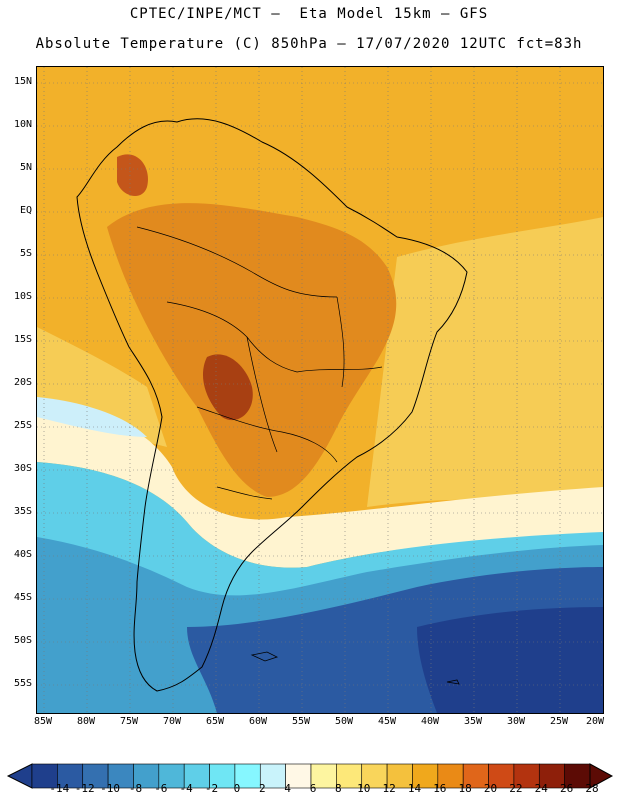 The image size is (618, 800). What do you see at coordinates (22, 339) in the screenshot?
I see `lat-label: 15S` at bounding box center [22, 339].